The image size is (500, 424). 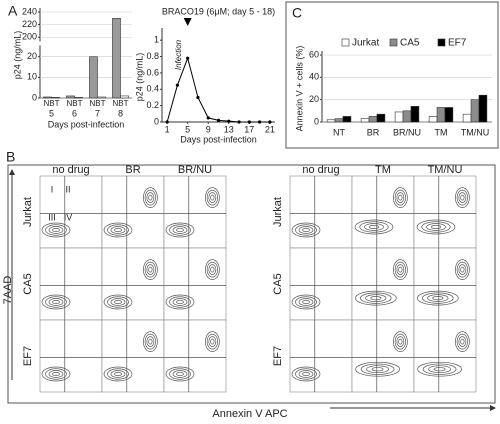 I want to click on x-tick-label: BR/NU, so click(x=407, y=132).